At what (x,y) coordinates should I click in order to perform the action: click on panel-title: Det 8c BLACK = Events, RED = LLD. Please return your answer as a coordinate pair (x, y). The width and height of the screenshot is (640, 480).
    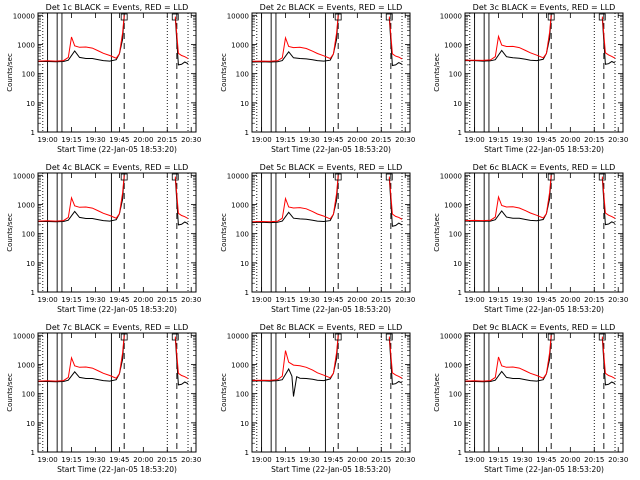
    Looking at the image, I should click on (331, 327).